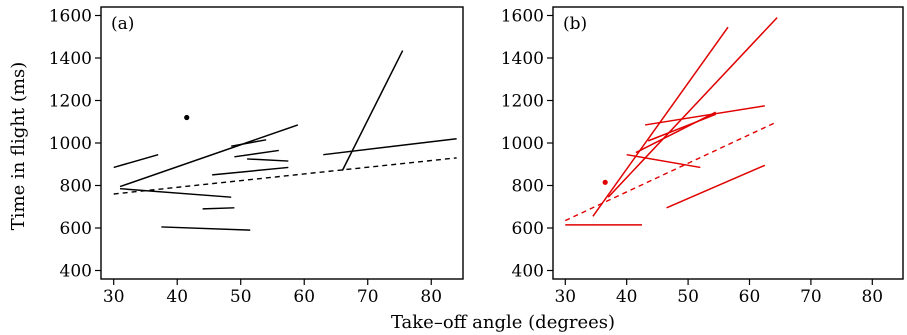 The height and width of the screenshot is (335, 907). Describe the element at coordinates (122, 24) in the screenshot. I see `panel-label: (a)` at that location.